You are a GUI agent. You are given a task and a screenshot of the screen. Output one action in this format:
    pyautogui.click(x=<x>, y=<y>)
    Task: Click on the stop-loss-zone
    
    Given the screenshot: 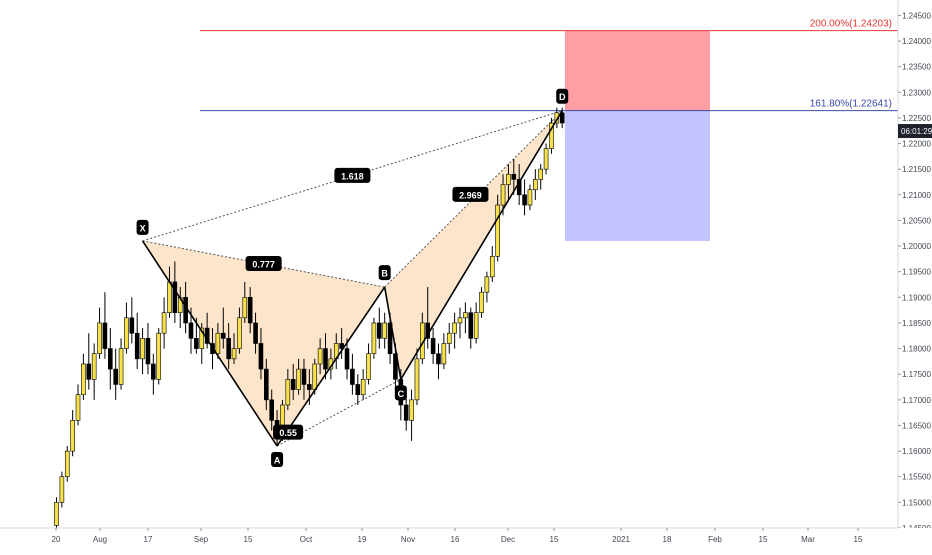 What is the action you would take?
    pyautogui.click(x=637, y=70)
    